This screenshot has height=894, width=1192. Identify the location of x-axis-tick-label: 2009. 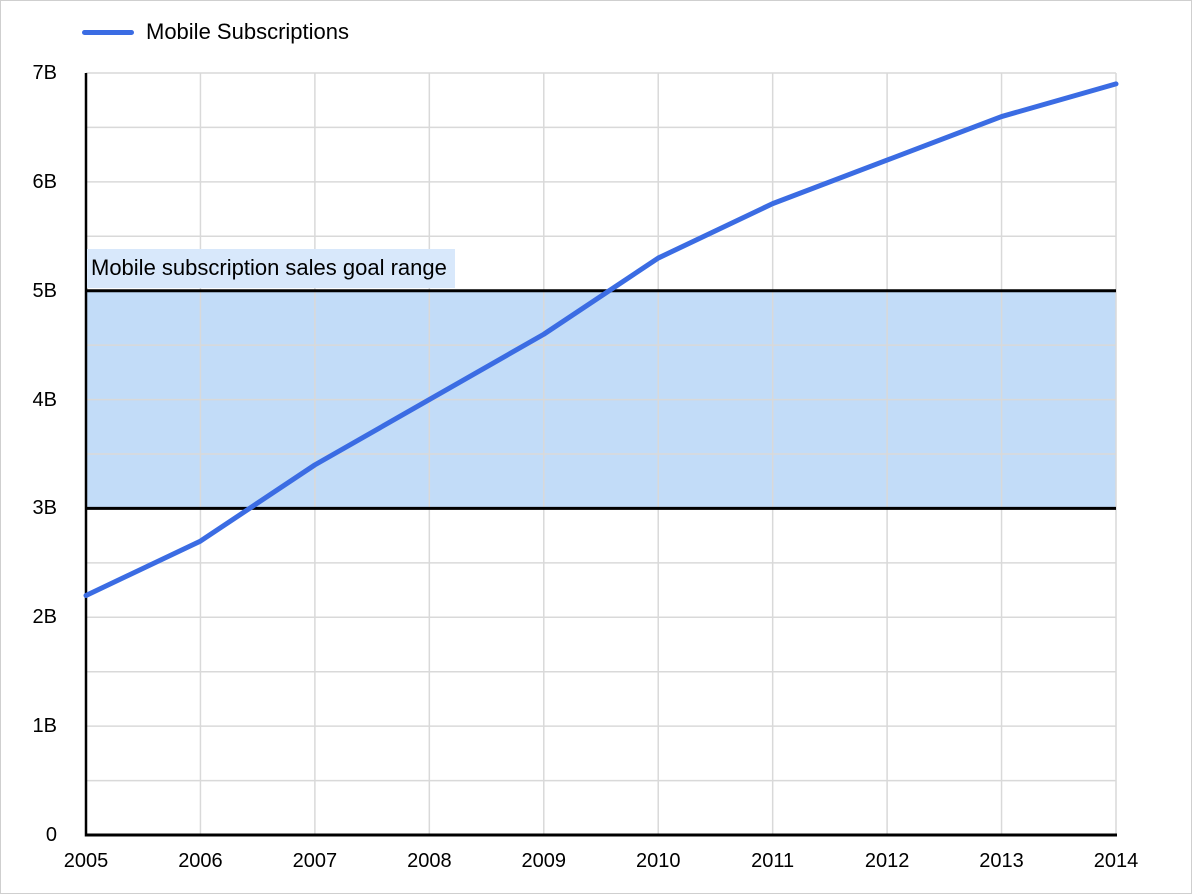
(544, 861).